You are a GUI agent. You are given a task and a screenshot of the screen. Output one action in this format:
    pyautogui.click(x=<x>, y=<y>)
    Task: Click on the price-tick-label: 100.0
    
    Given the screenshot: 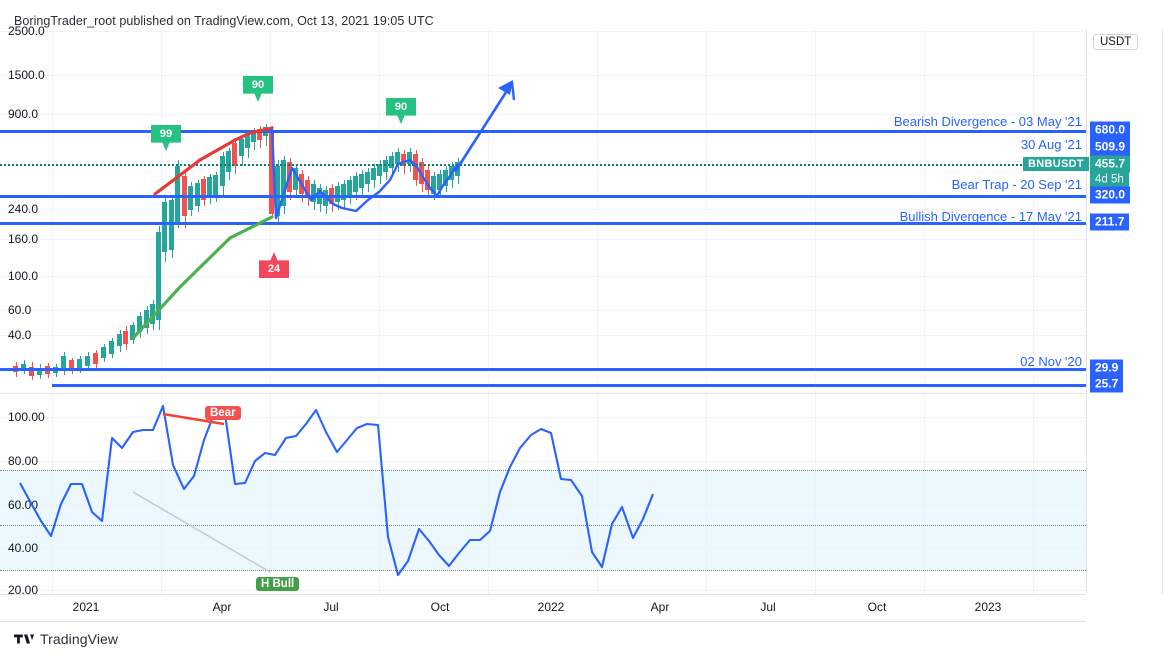 What is the action you would take?
    pyautogui.click(x=23, y=276)
    